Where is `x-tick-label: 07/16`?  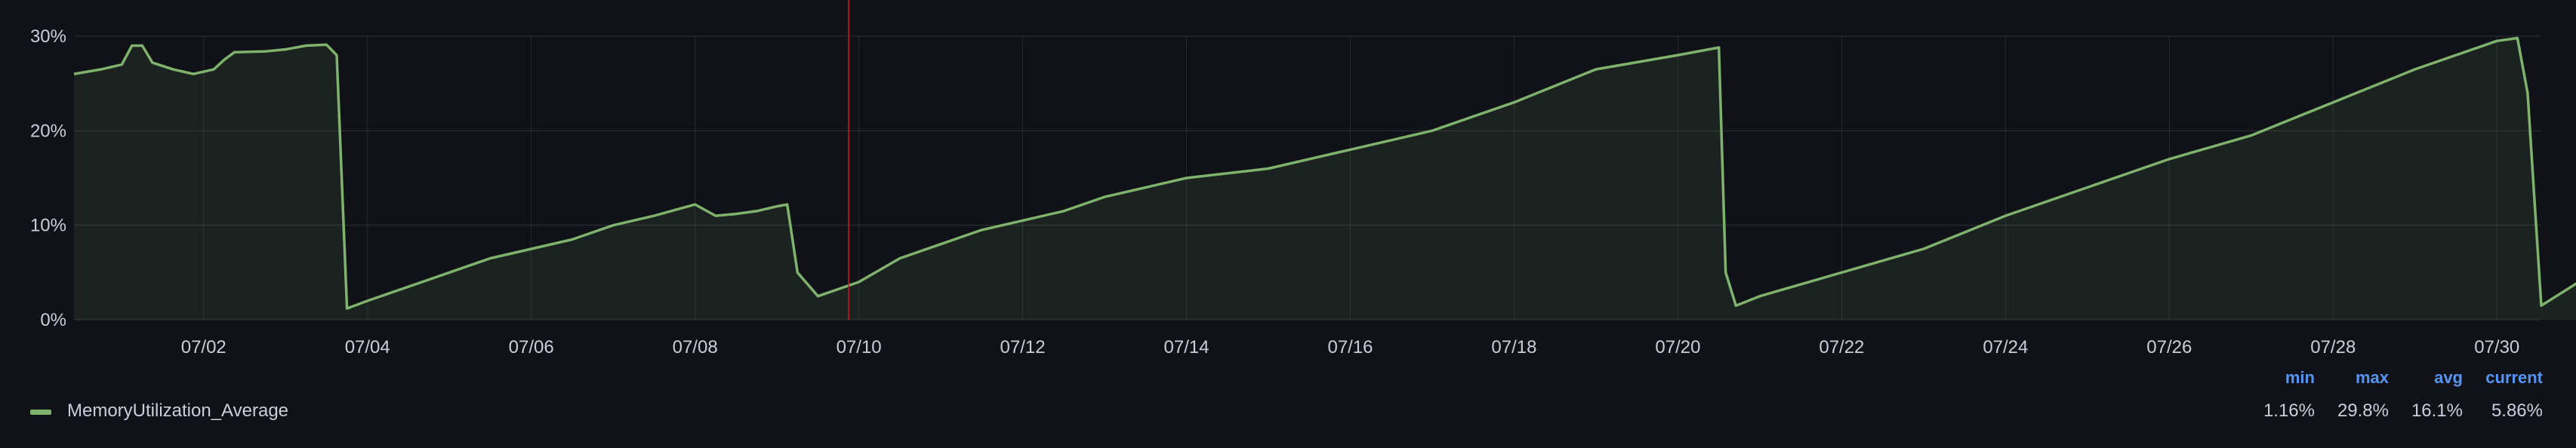 x-tick-label: 07/16 is located at coordinates (1350, 347).